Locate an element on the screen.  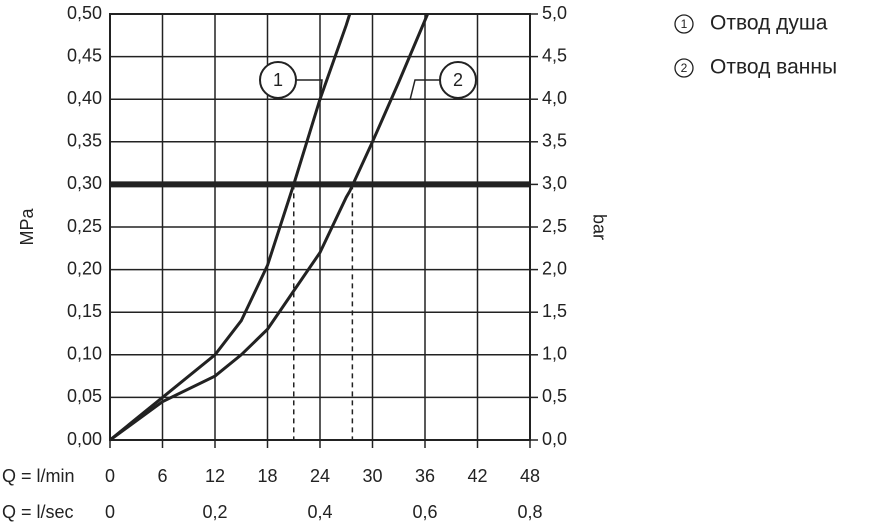
y2-tick-label: 1,0 is located at coordinates (554, 354).